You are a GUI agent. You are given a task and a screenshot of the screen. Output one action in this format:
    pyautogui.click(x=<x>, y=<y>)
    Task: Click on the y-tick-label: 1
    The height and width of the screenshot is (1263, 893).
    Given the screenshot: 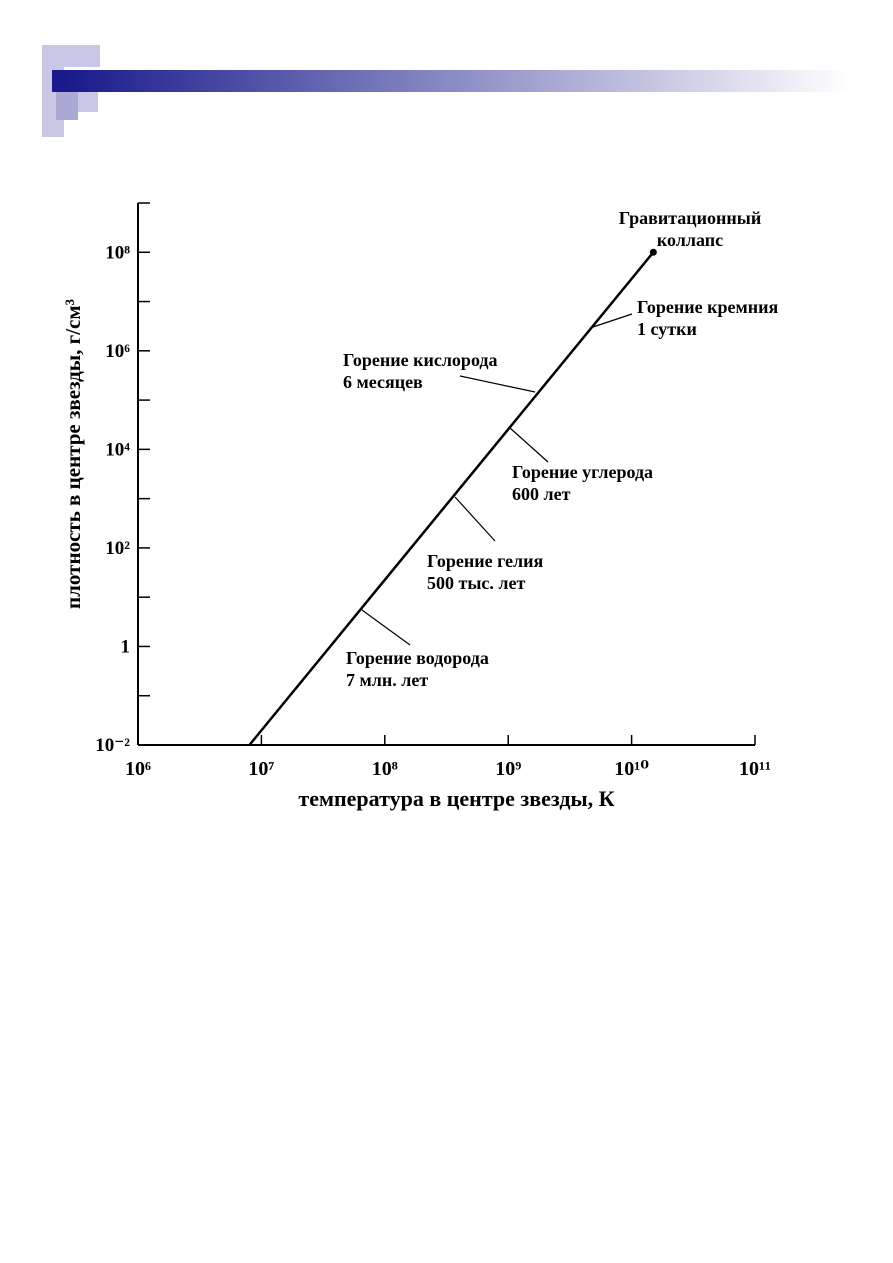 What is the action you would take?
    pyautogui.click(x=126, y=646)
    